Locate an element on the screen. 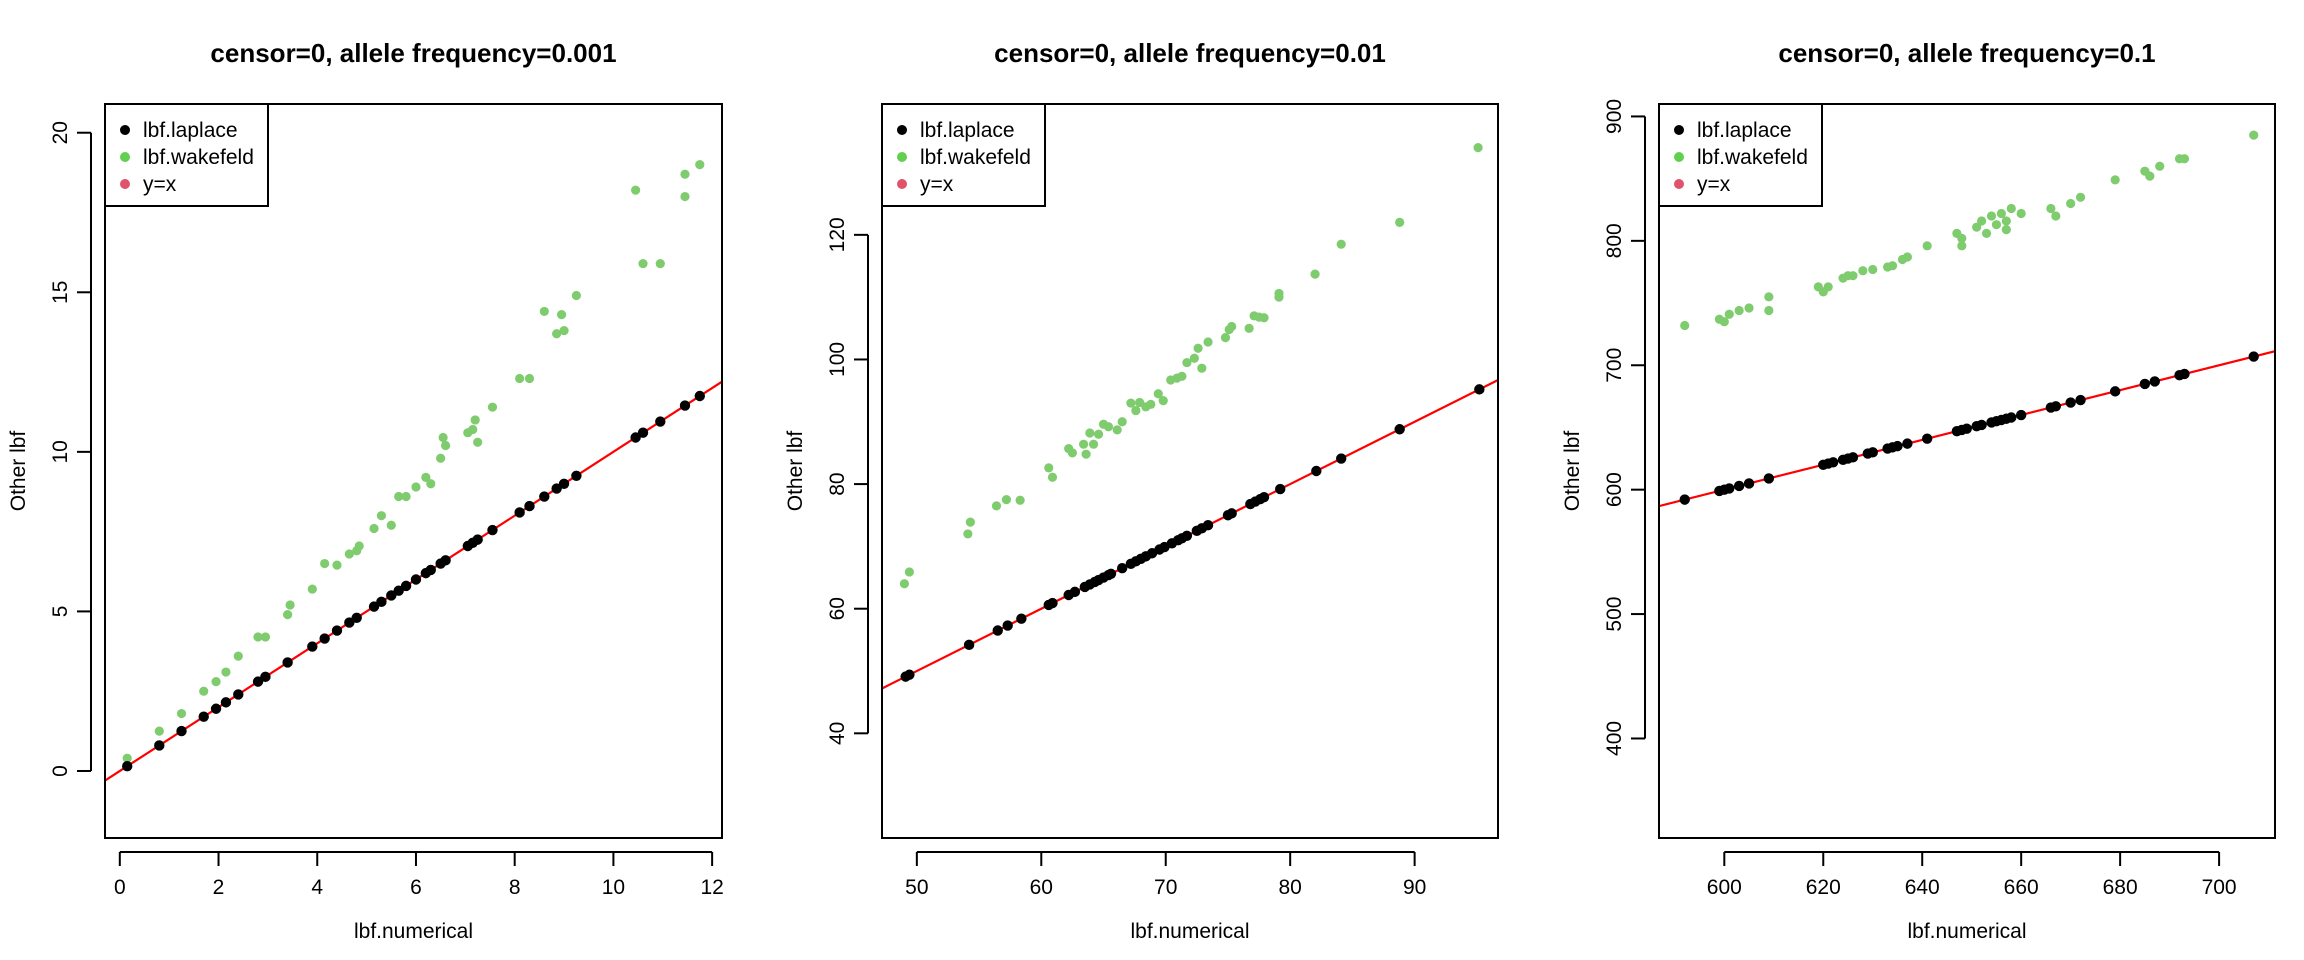 This screenshot has width=2304, height=960. y-tick-label: 20 is located at coordinates (60, 132).